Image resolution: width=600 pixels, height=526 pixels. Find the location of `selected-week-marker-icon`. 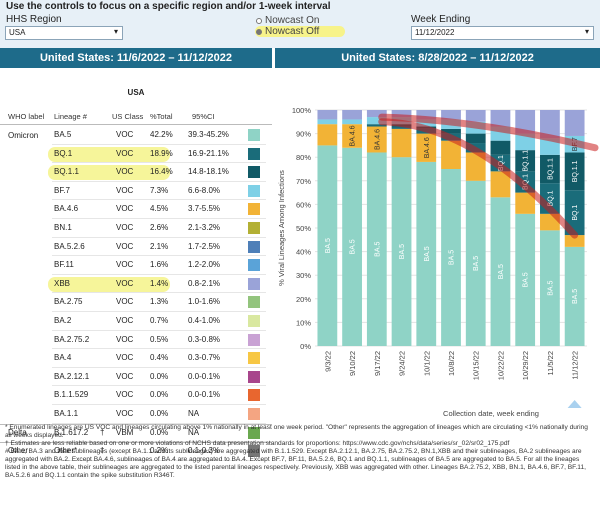

selected-week-marker-icon is located at coordinates (574, 404).